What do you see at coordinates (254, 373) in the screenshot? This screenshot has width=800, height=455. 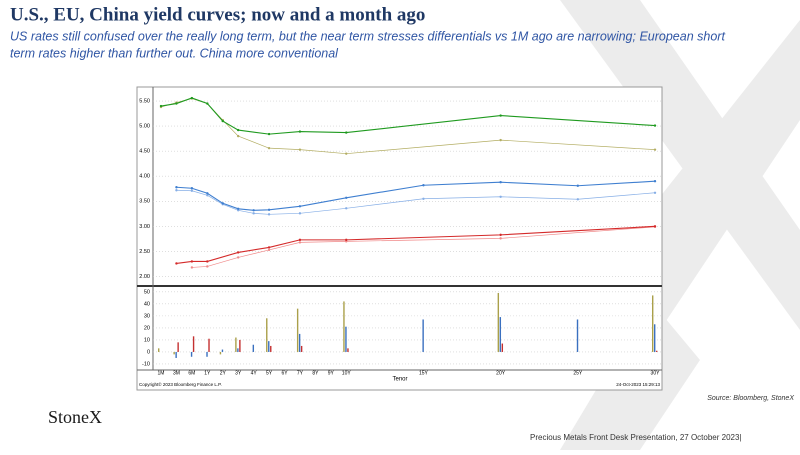 I see `x-tick-label: 4Y` at bounding box center [254, 373].